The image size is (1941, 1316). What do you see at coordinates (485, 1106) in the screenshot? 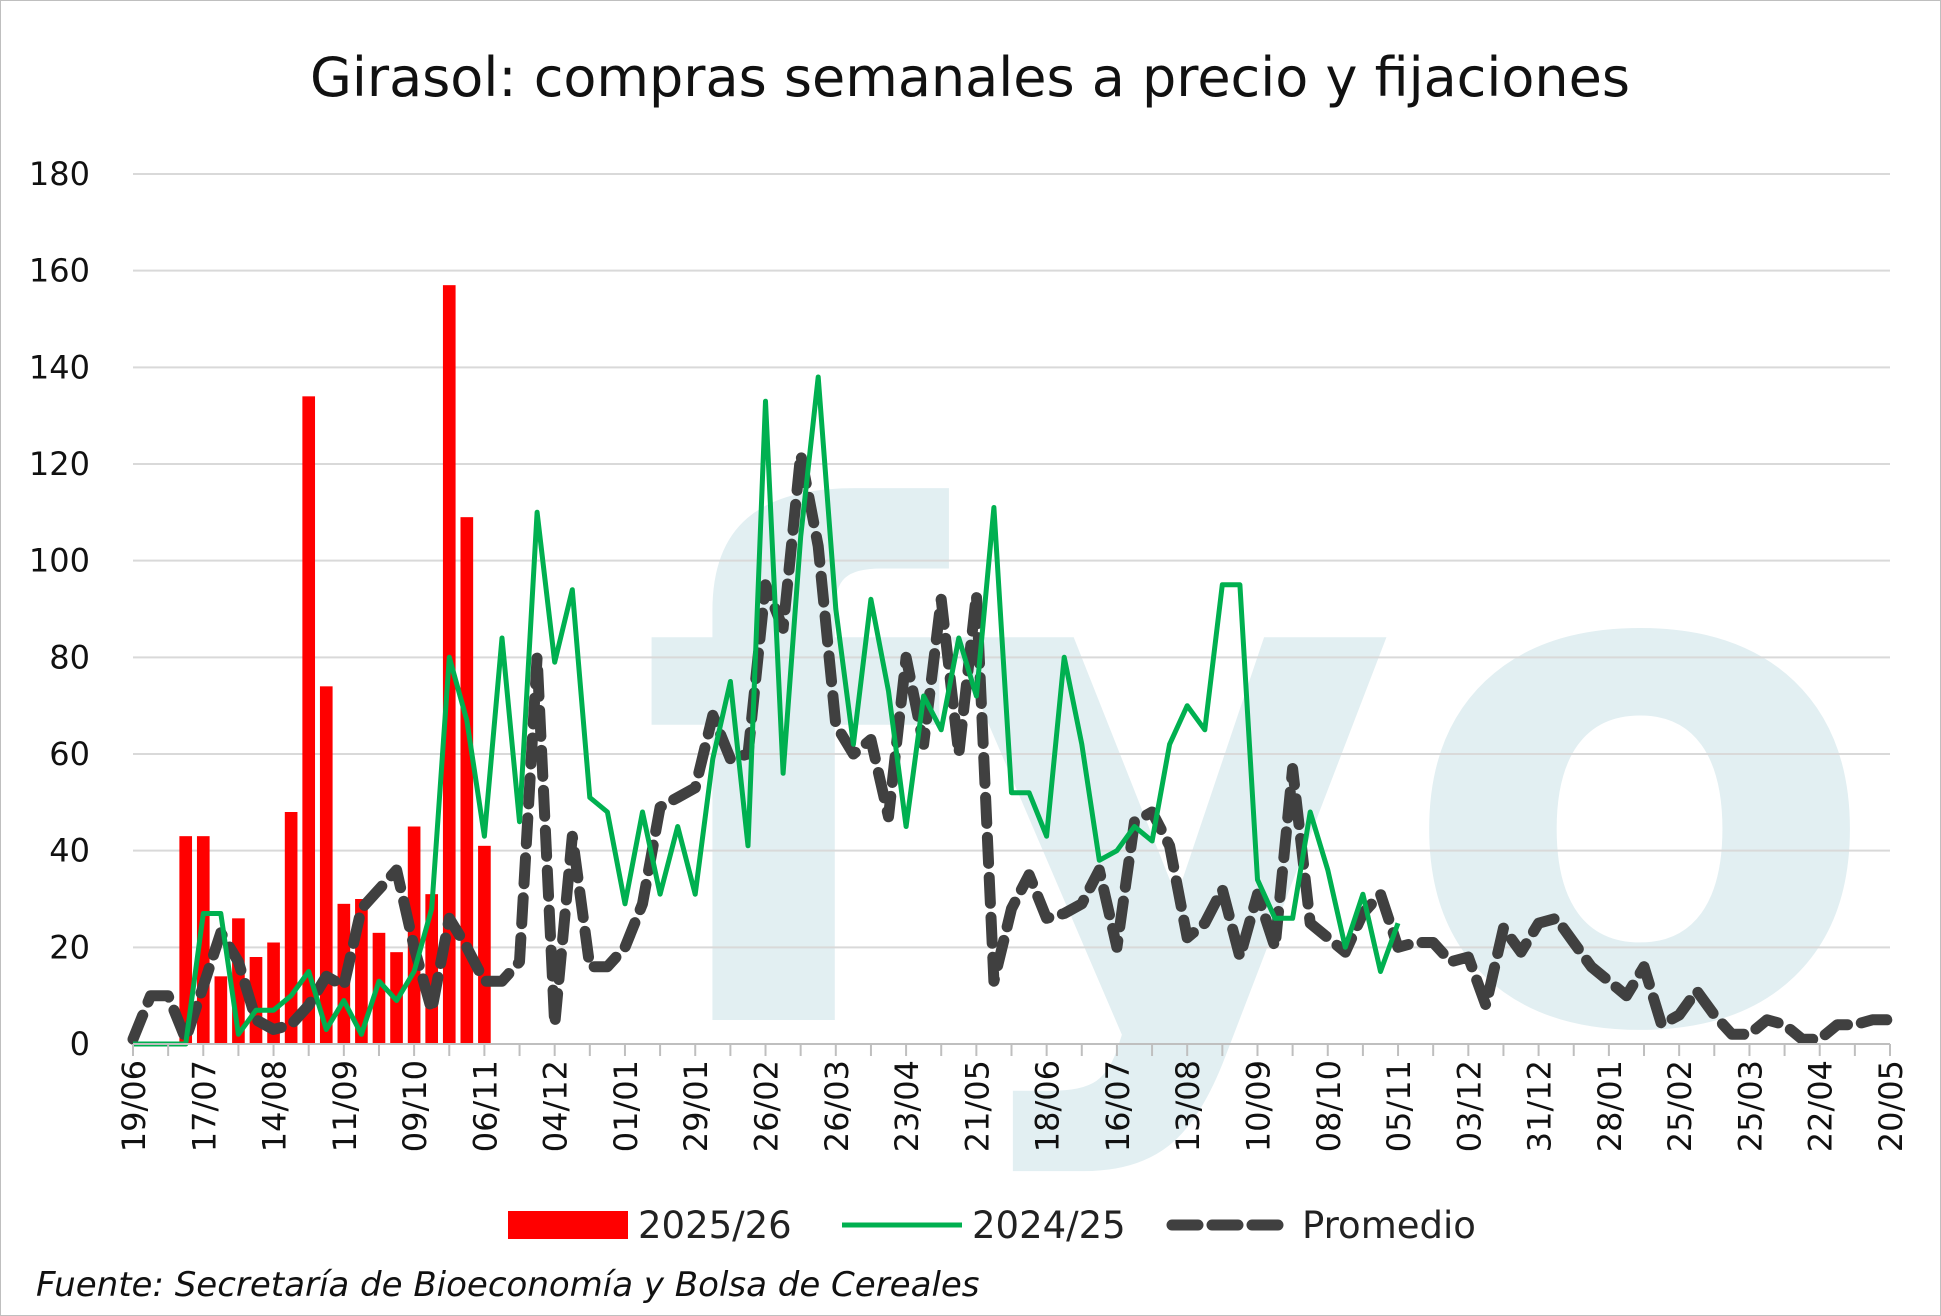
I see `x-tick-label: 06/11` at bounding box center [485, 1106].